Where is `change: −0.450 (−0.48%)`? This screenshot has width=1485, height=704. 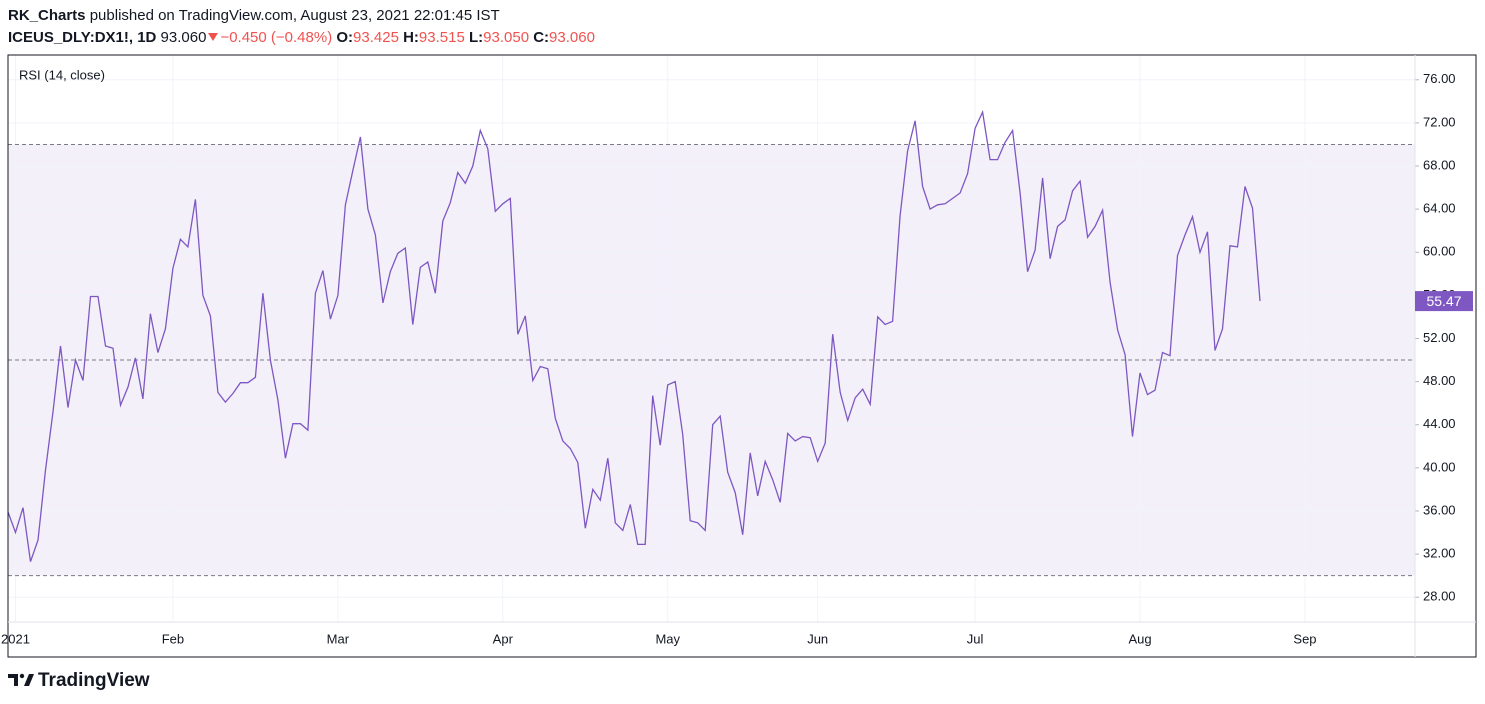
change: −0.450 (−0.48%) is located at coordinates (276, 37).